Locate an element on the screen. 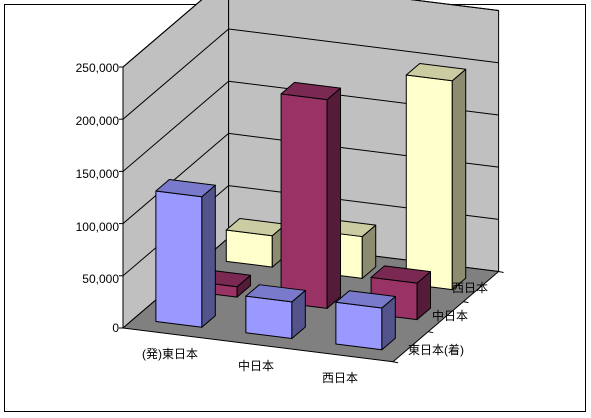 The width and height of the screenshot is (591, 418). bar-中日本-中日本 is located at coordinates (311, 195).